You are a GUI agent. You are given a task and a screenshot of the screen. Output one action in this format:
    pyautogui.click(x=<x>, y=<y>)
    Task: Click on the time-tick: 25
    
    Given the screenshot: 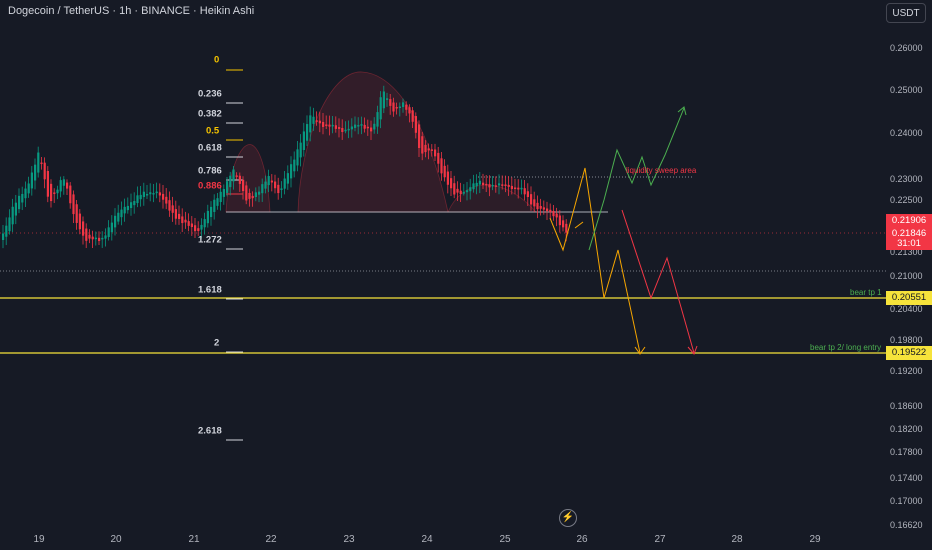 What is the action you would take?
    pyautogui.click(x=505, y=539)
    